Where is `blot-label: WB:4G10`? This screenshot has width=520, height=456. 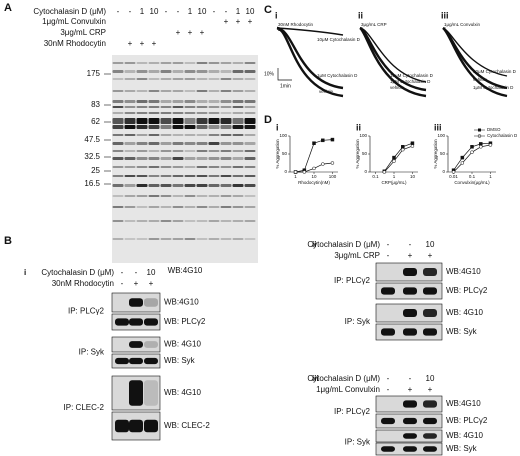 blot-label: WB:4G10 is located at coordinates (185, 270).